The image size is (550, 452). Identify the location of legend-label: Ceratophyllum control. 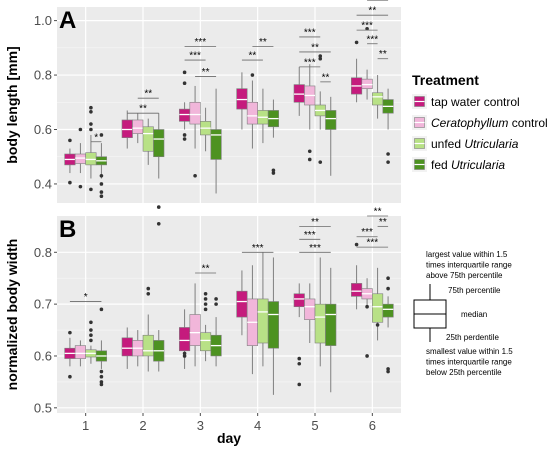
(489, 123).